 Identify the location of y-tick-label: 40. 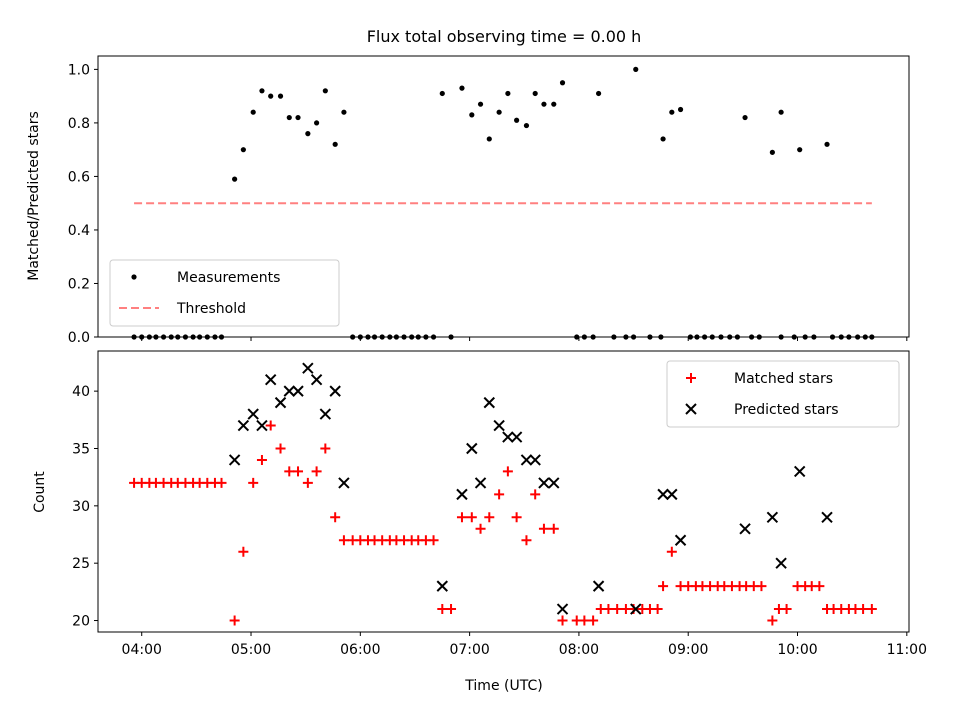
(81, 392).